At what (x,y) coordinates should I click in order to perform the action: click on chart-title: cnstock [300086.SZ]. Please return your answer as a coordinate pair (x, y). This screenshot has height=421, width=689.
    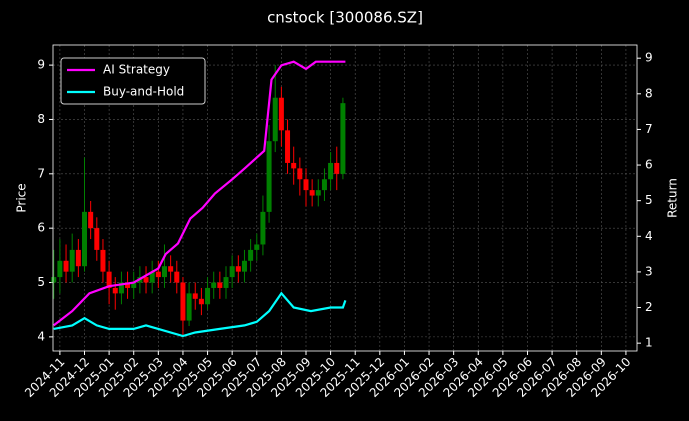
    Looking at the image, I should click on (345, 18).